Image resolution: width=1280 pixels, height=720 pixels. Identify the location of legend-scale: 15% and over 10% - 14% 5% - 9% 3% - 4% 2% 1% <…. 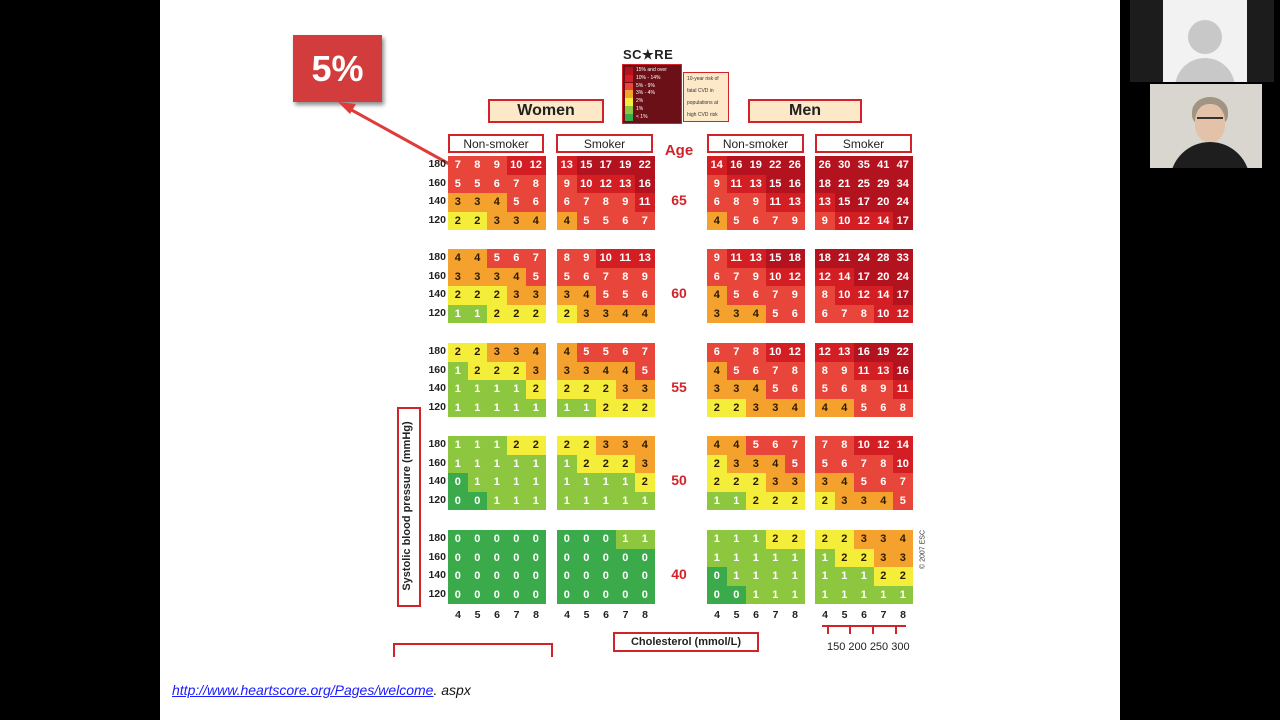
(652, 94).